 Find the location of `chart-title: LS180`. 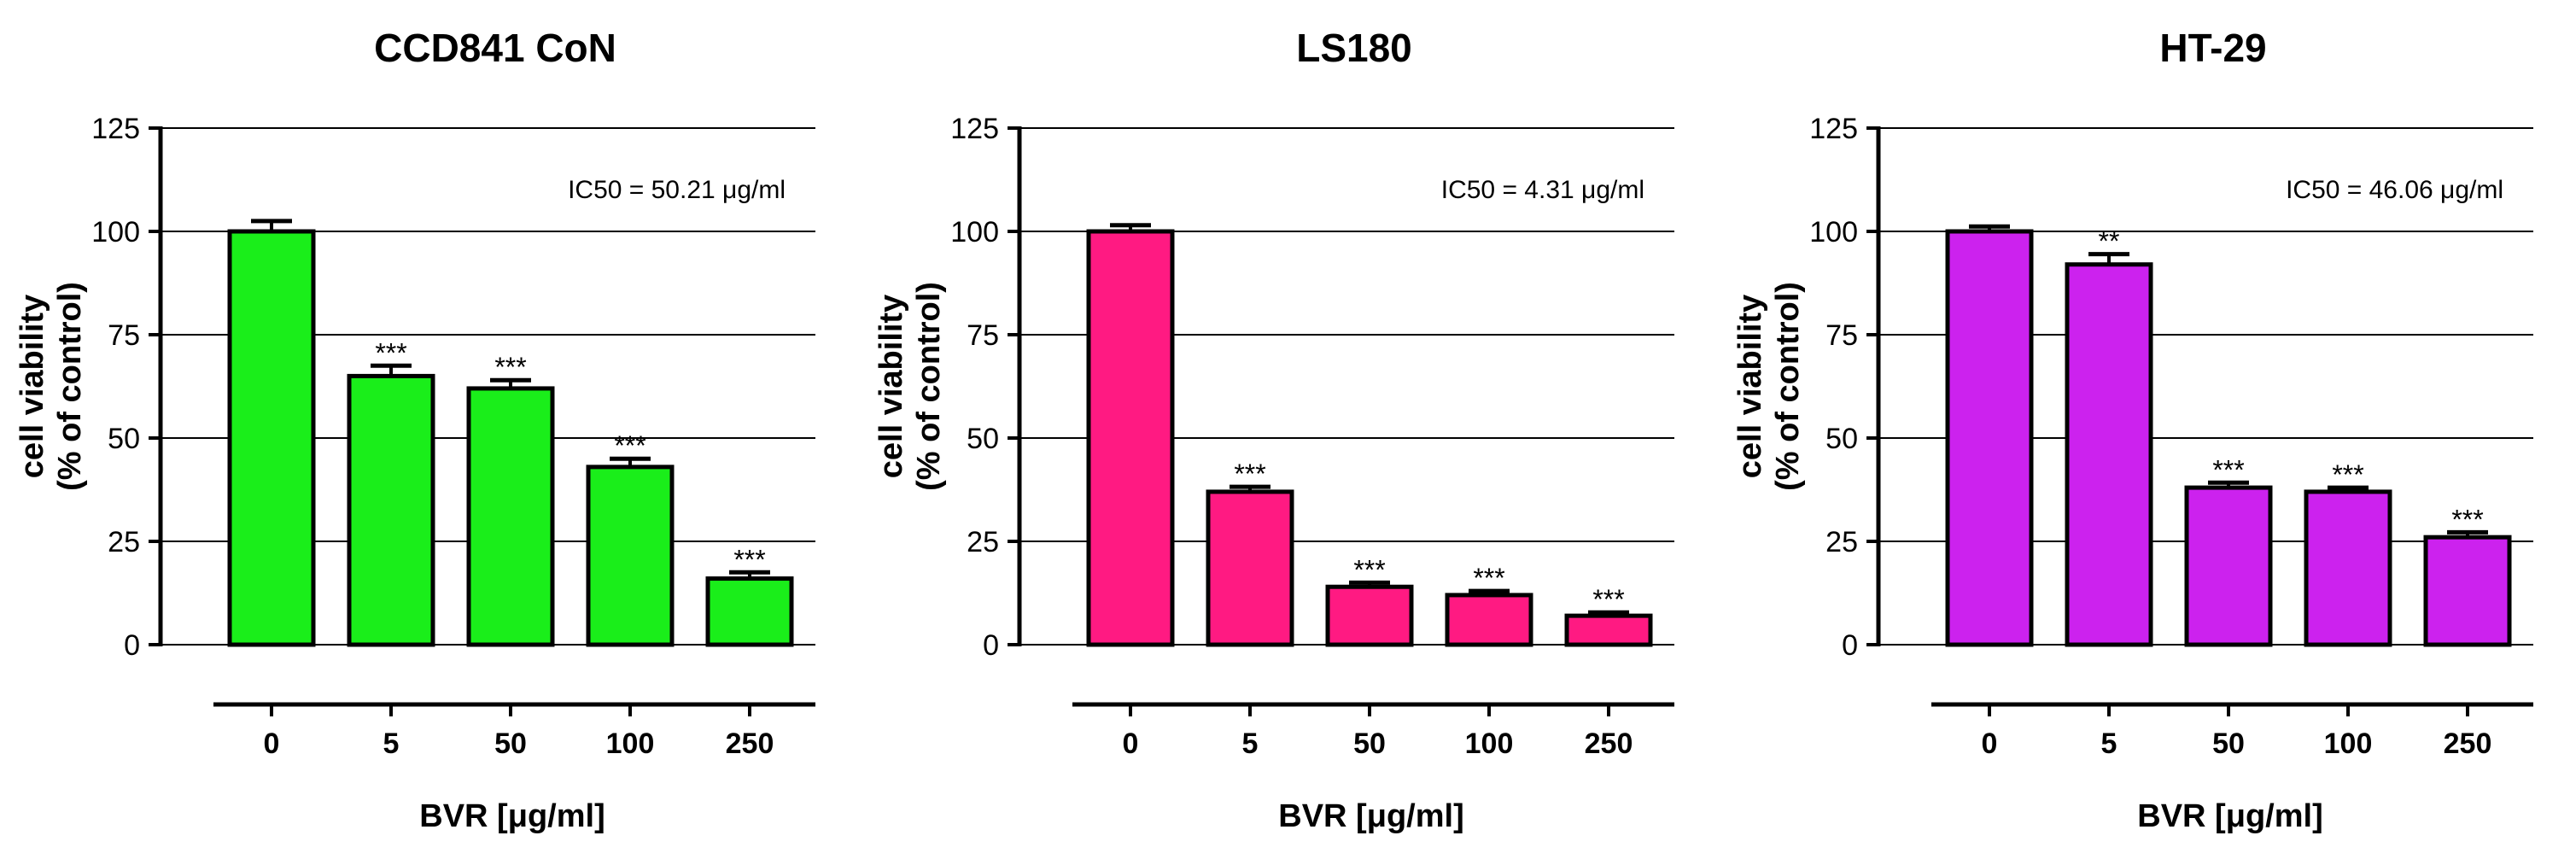

chart-title: LS180 is located at coordinates (1354, 48).